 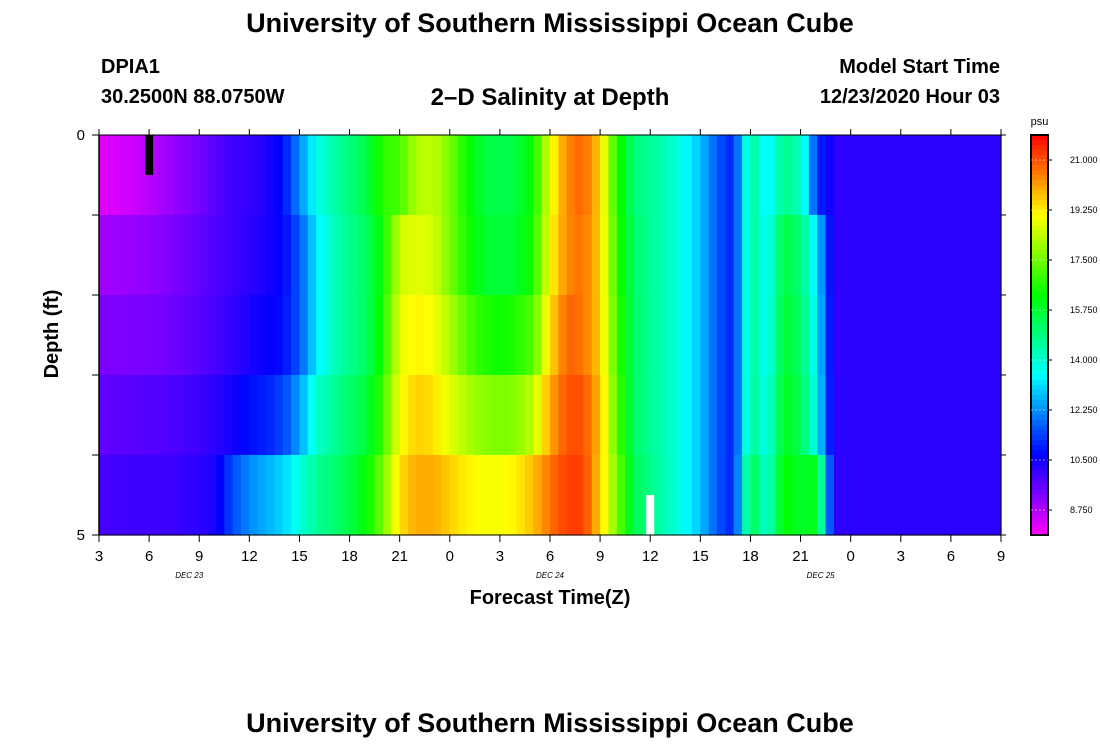 I want to click on model-start-label: Model Start Time, so click(x=919, y=67).